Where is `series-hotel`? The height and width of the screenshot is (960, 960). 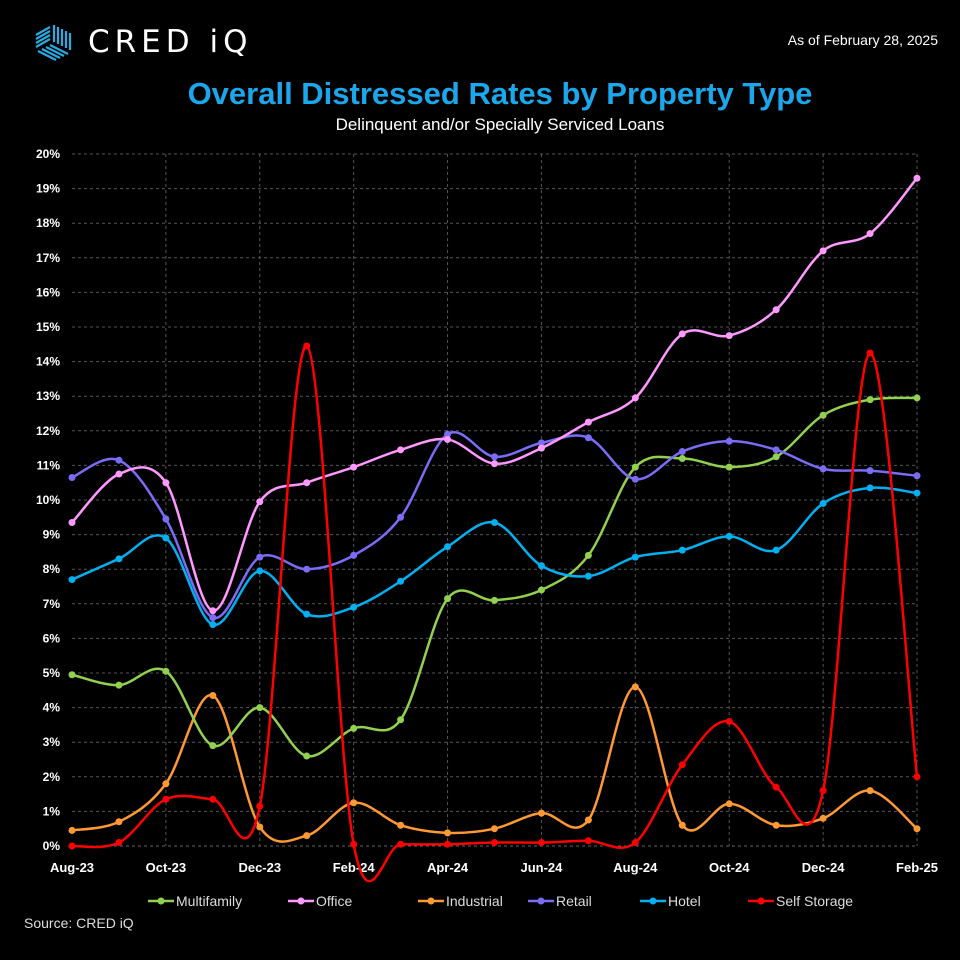 series-hotel is located at coordinates (494, 556).